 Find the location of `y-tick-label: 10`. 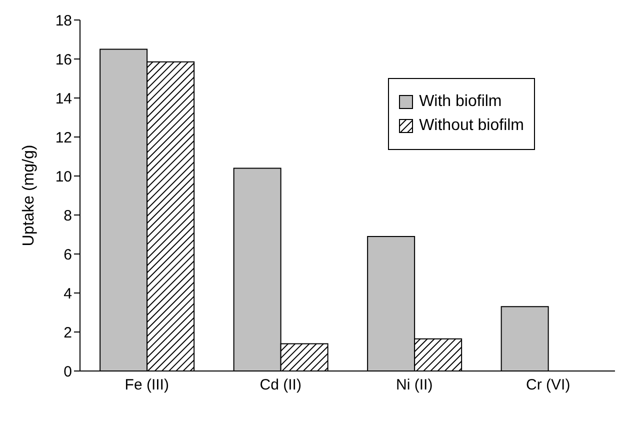

y-tick-label: 10 is located at coordinates (63, 177).